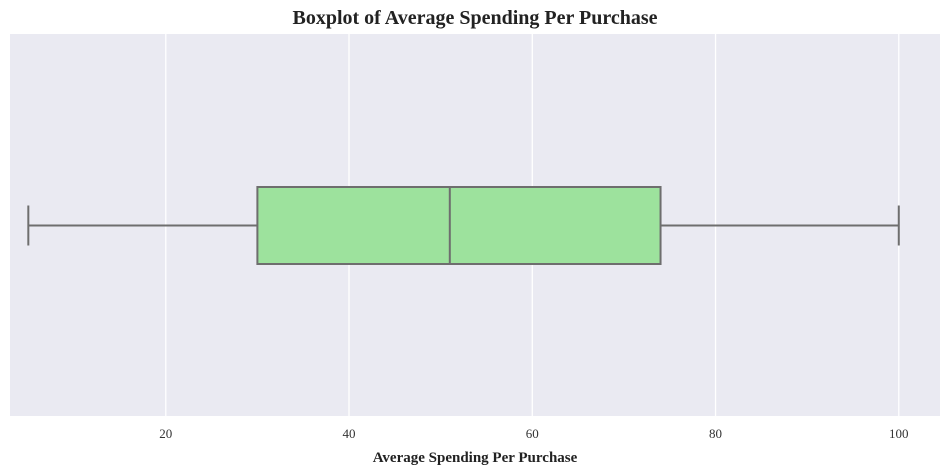 The image size is (950, 476). What do you see at coordinates (475, 18) in the screenshot?
I see `chart-title: Boxplot of Average Spending Per Purchase` at bounding box center [475, 18].